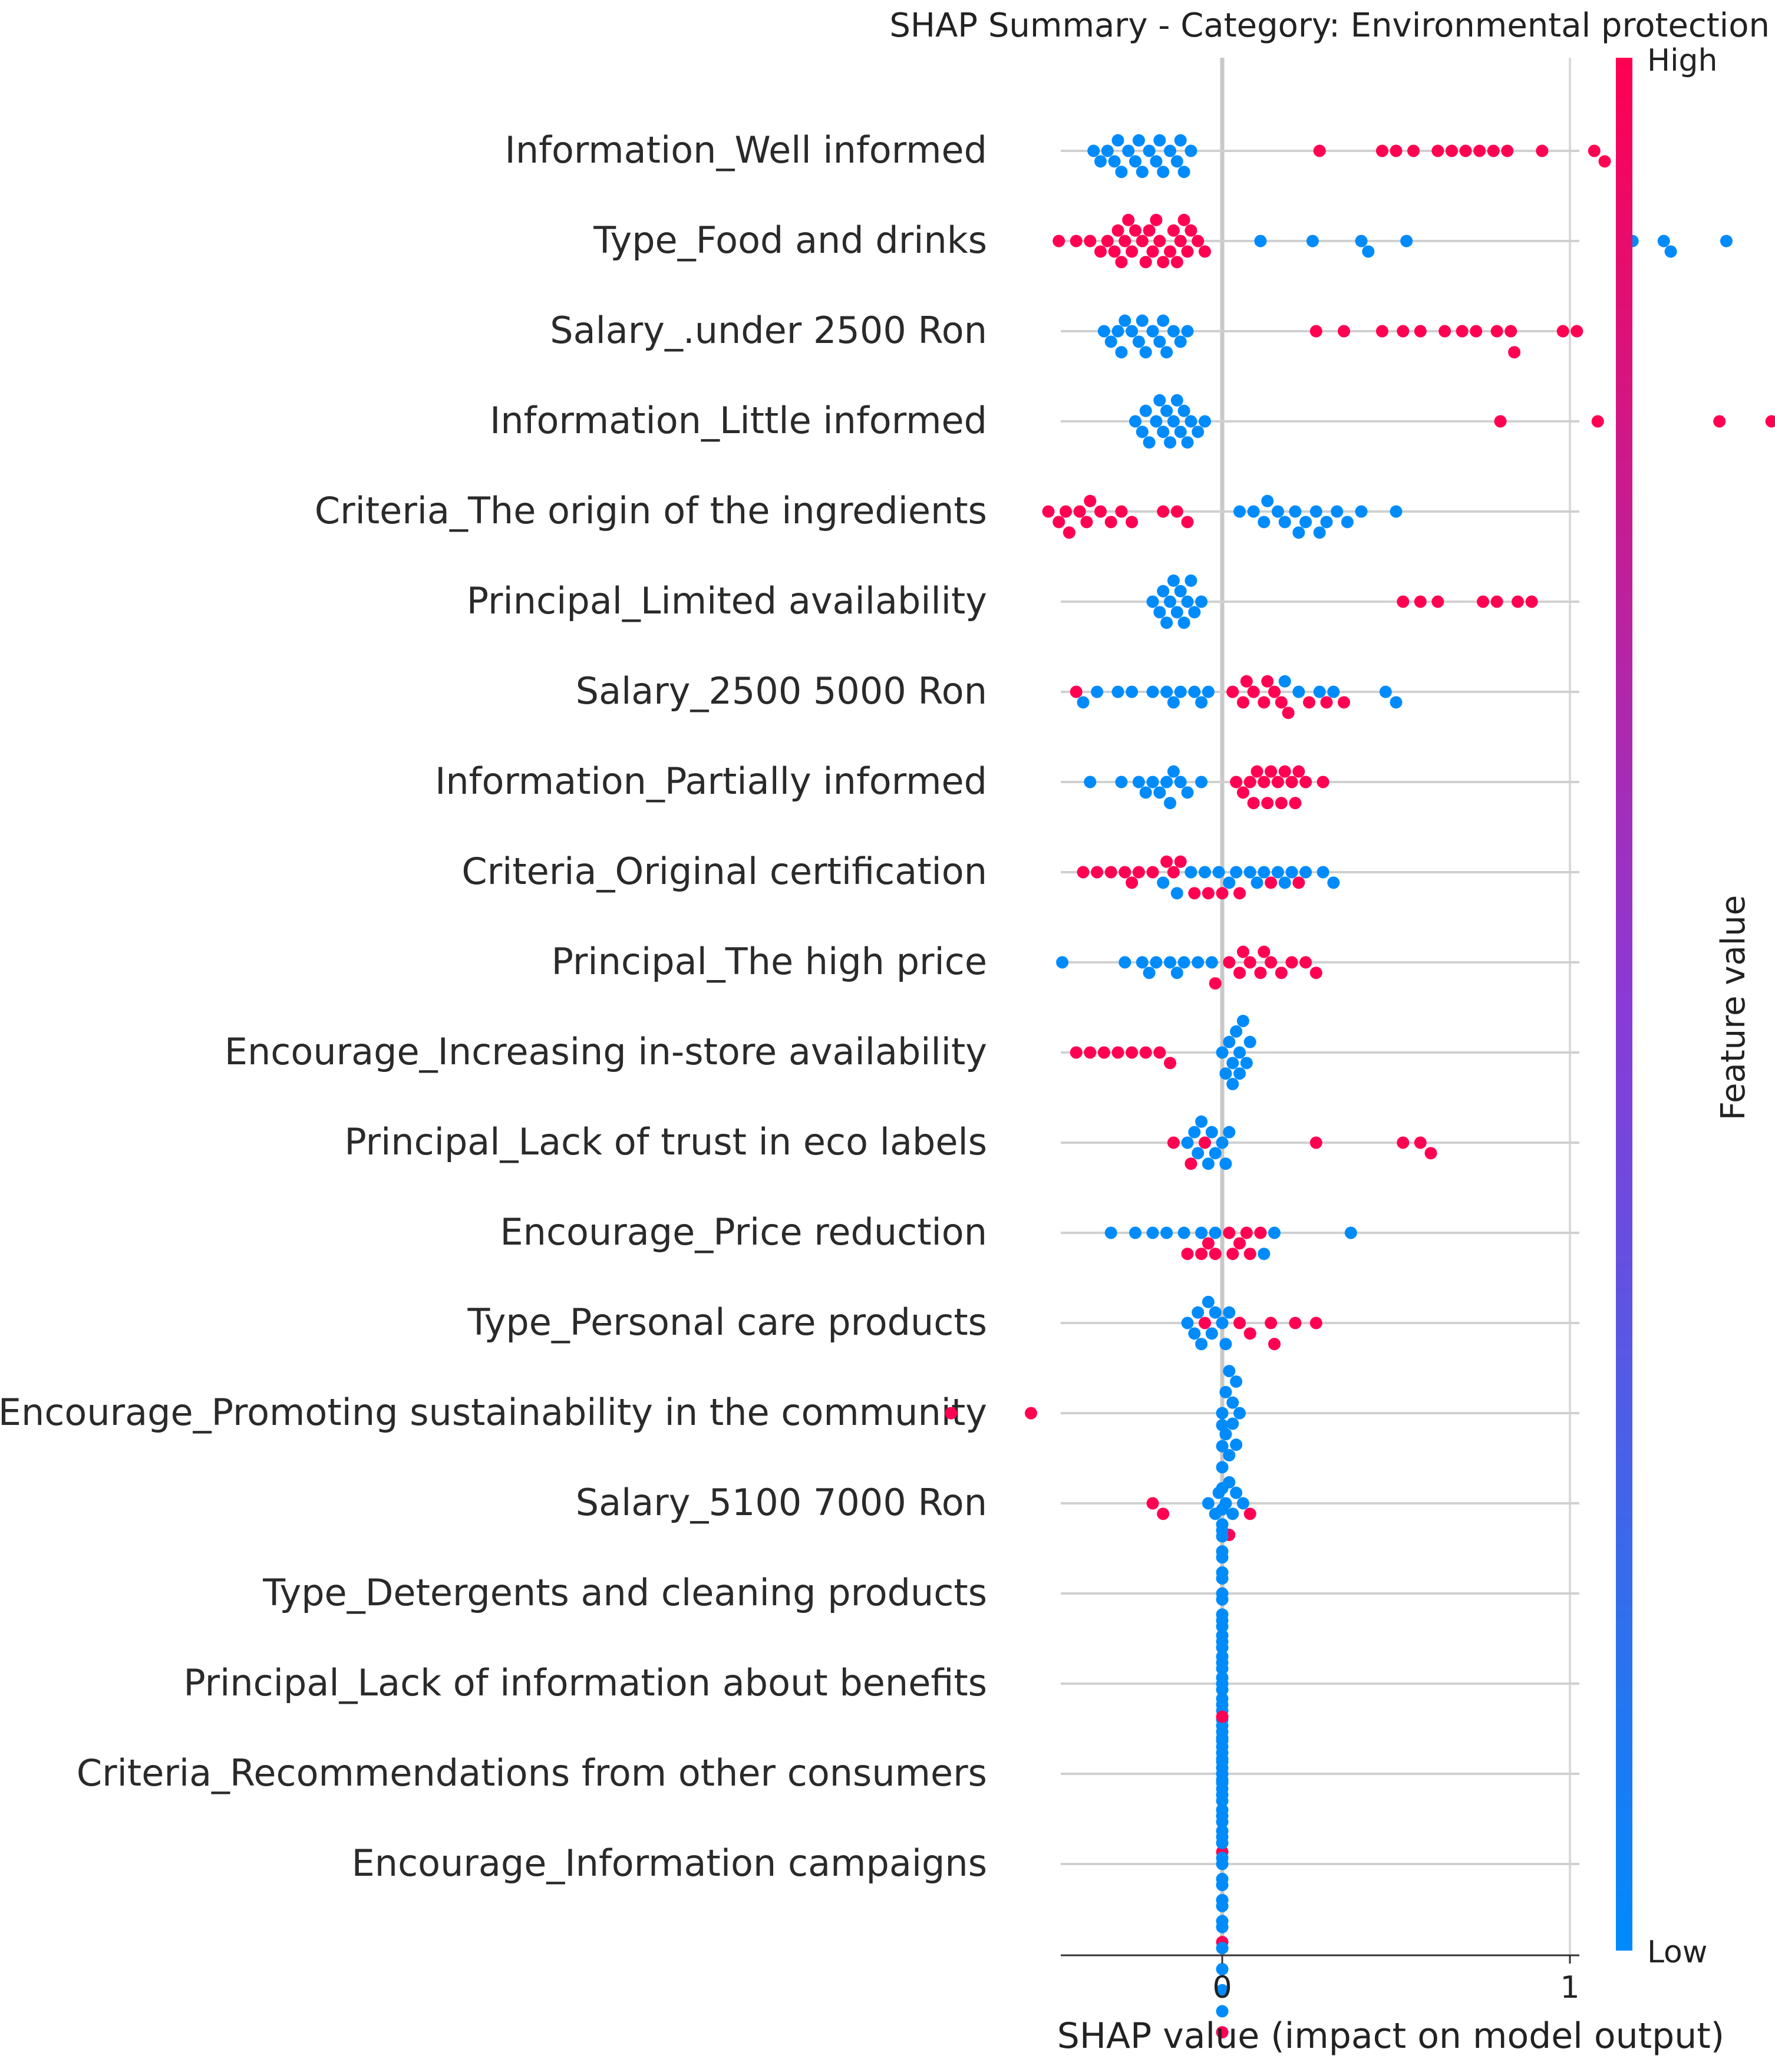 This screenshot has height=2072, width=1775. Describe the element at coordinates (1733, 1007) in the screenshot. I see `colorbar-title: Feature value` at that location.